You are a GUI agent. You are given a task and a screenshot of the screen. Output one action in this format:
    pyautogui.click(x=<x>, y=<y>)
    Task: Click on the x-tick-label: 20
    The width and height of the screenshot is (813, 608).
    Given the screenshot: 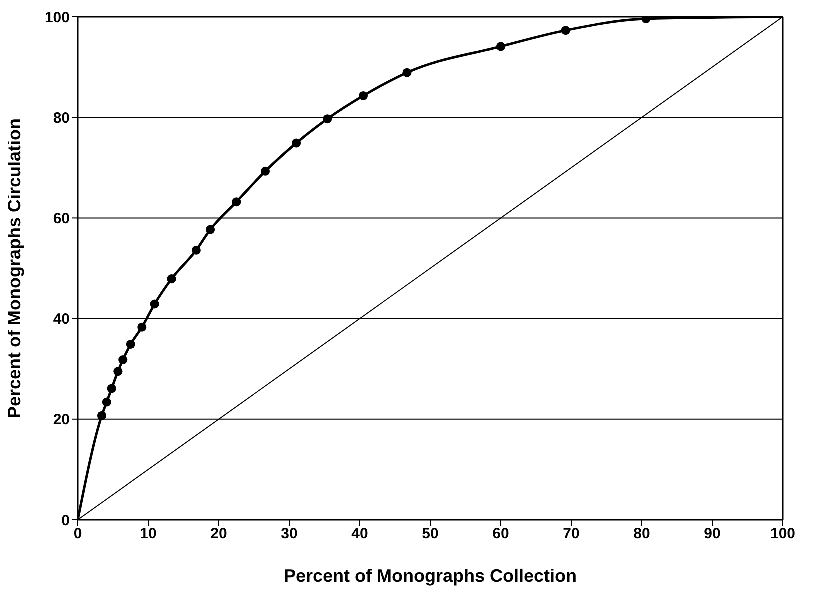 What is the action you would take?
    pyautogui.click(x=219, y=534)
    